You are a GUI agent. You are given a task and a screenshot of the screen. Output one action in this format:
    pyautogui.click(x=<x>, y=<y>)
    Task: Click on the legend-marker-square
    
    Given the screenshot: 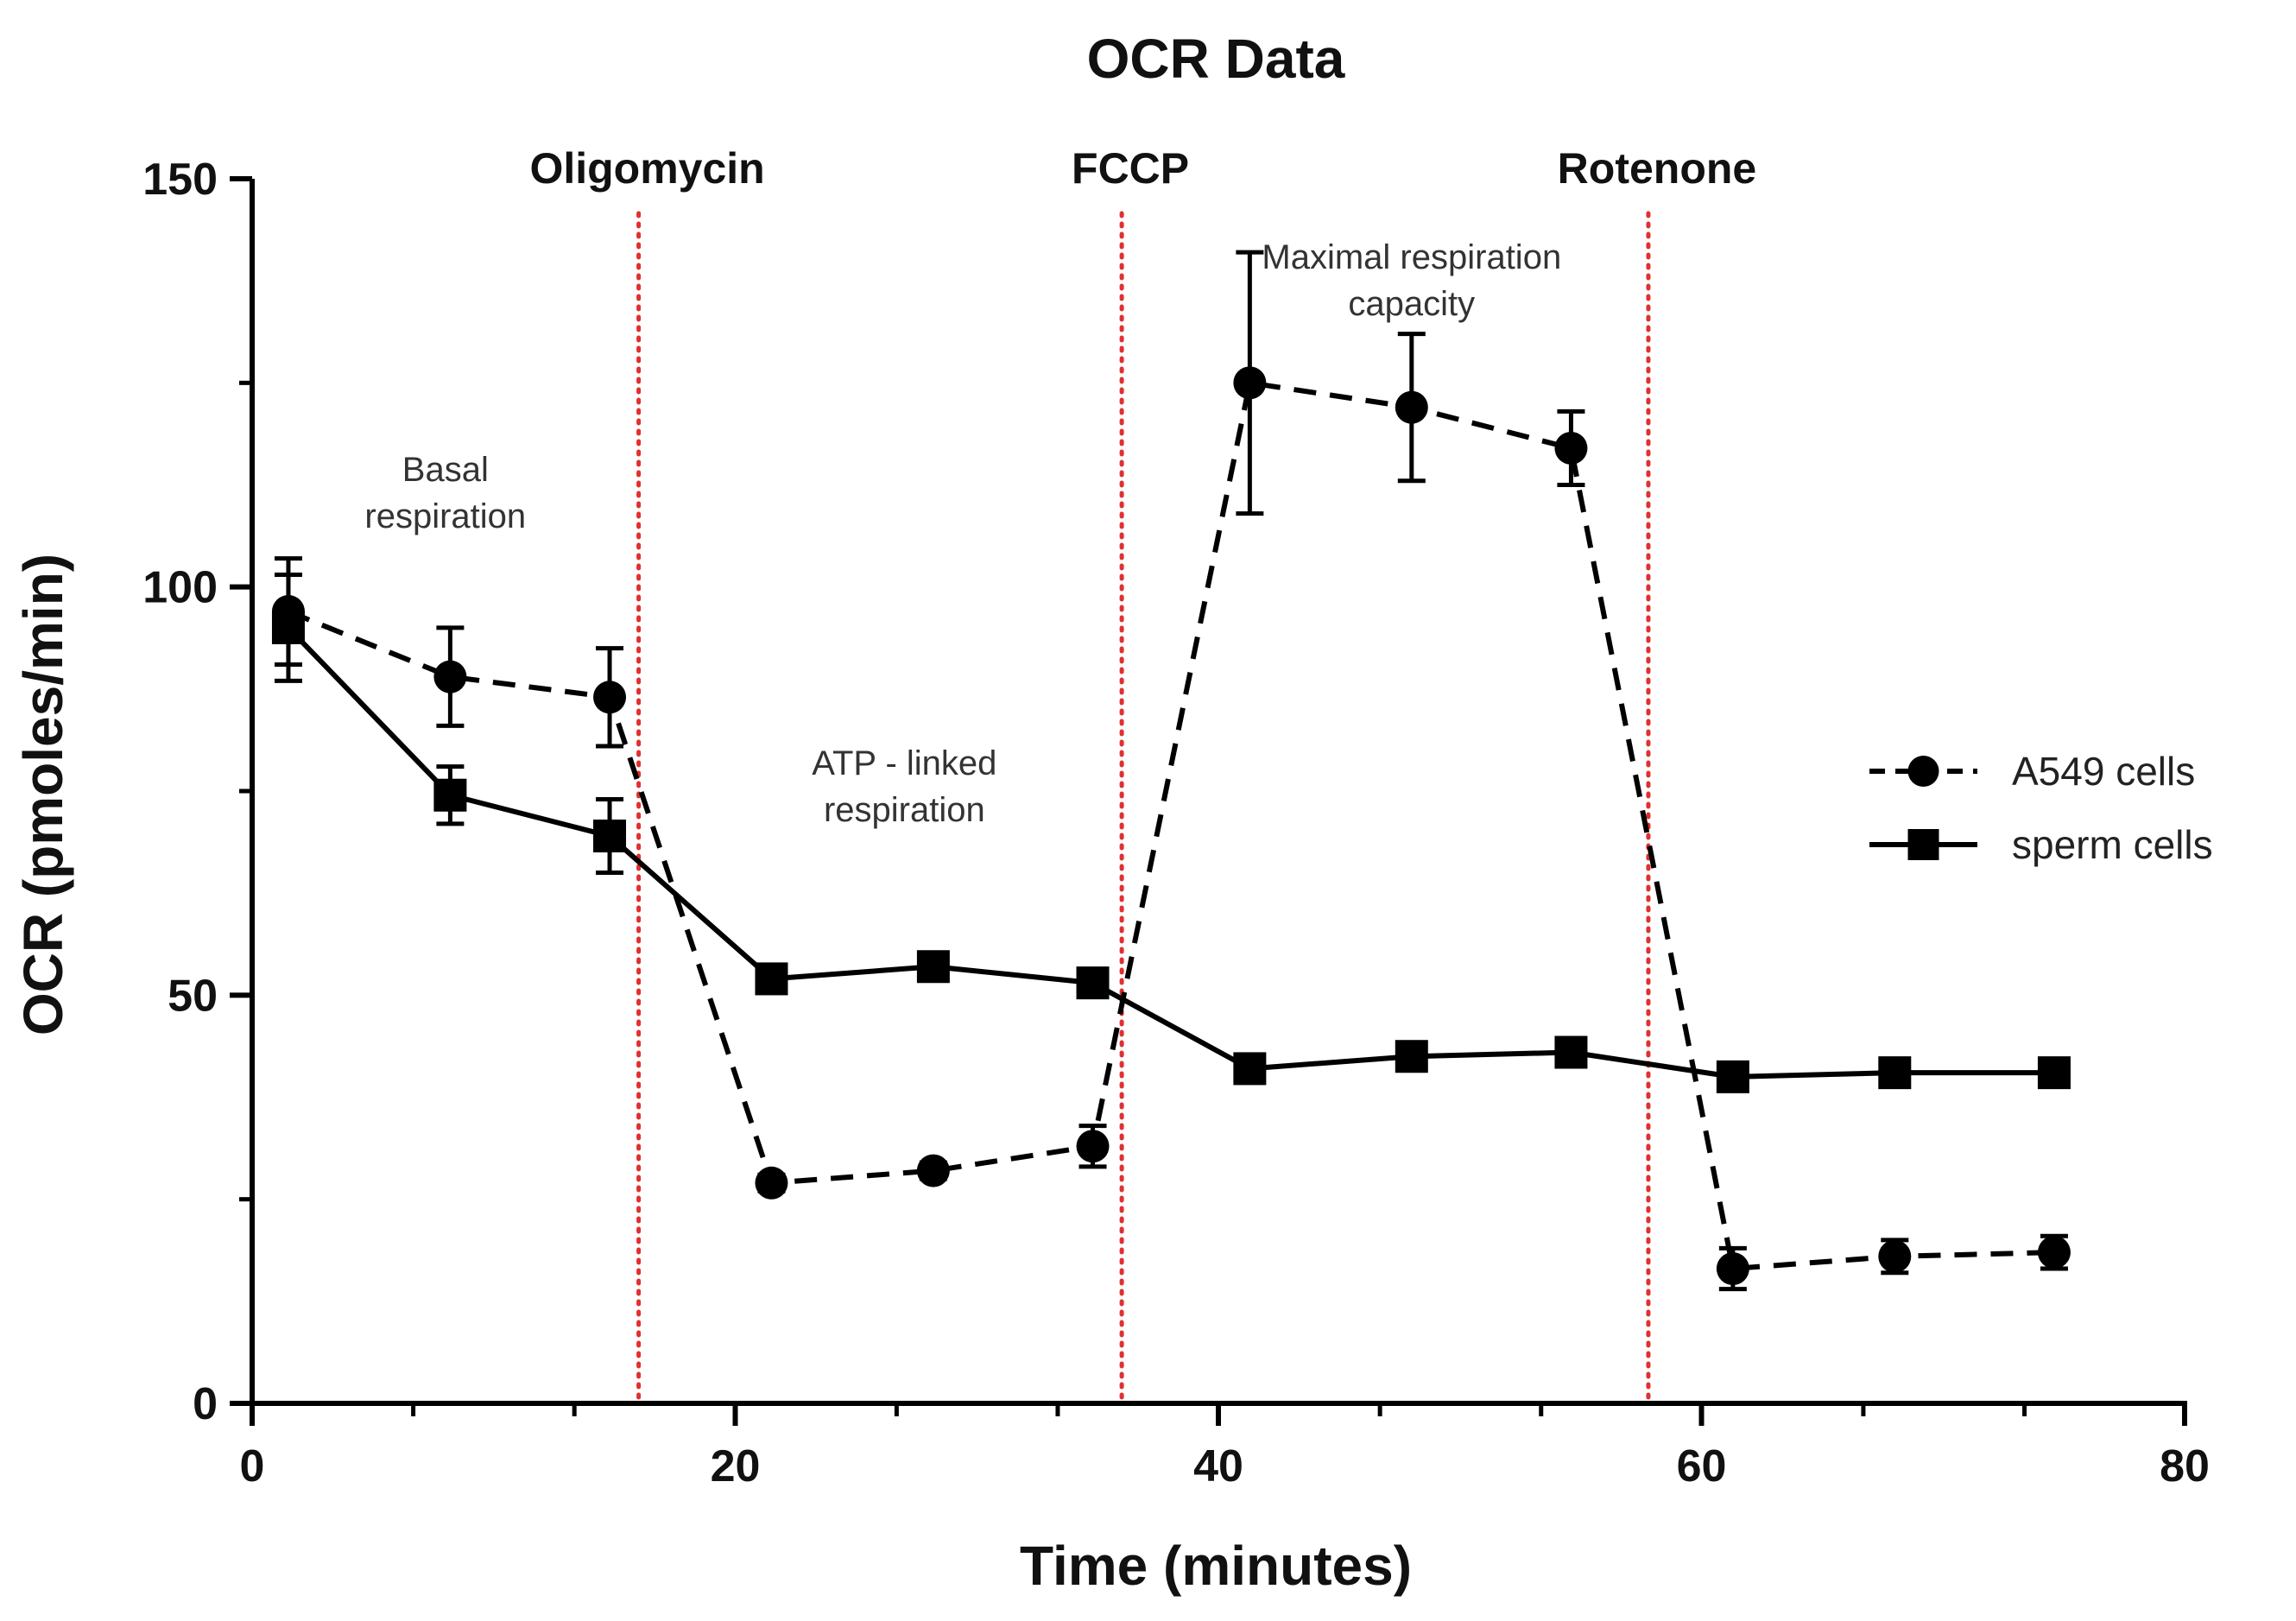 What is the action you would take?
    pyautogui.click(x=1923, y=844)
    